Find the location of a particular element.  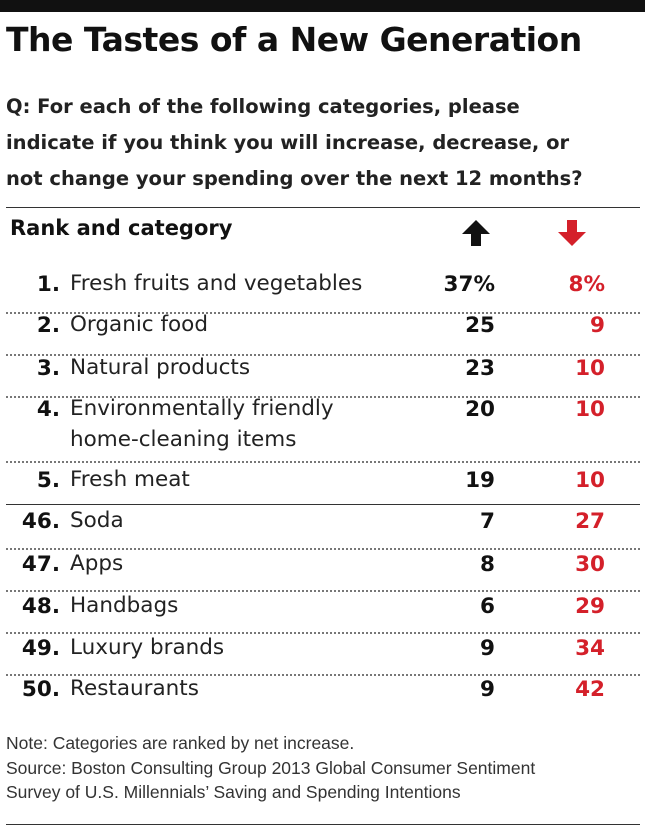

rank-label: 48. is located at coordinates (40, 606).